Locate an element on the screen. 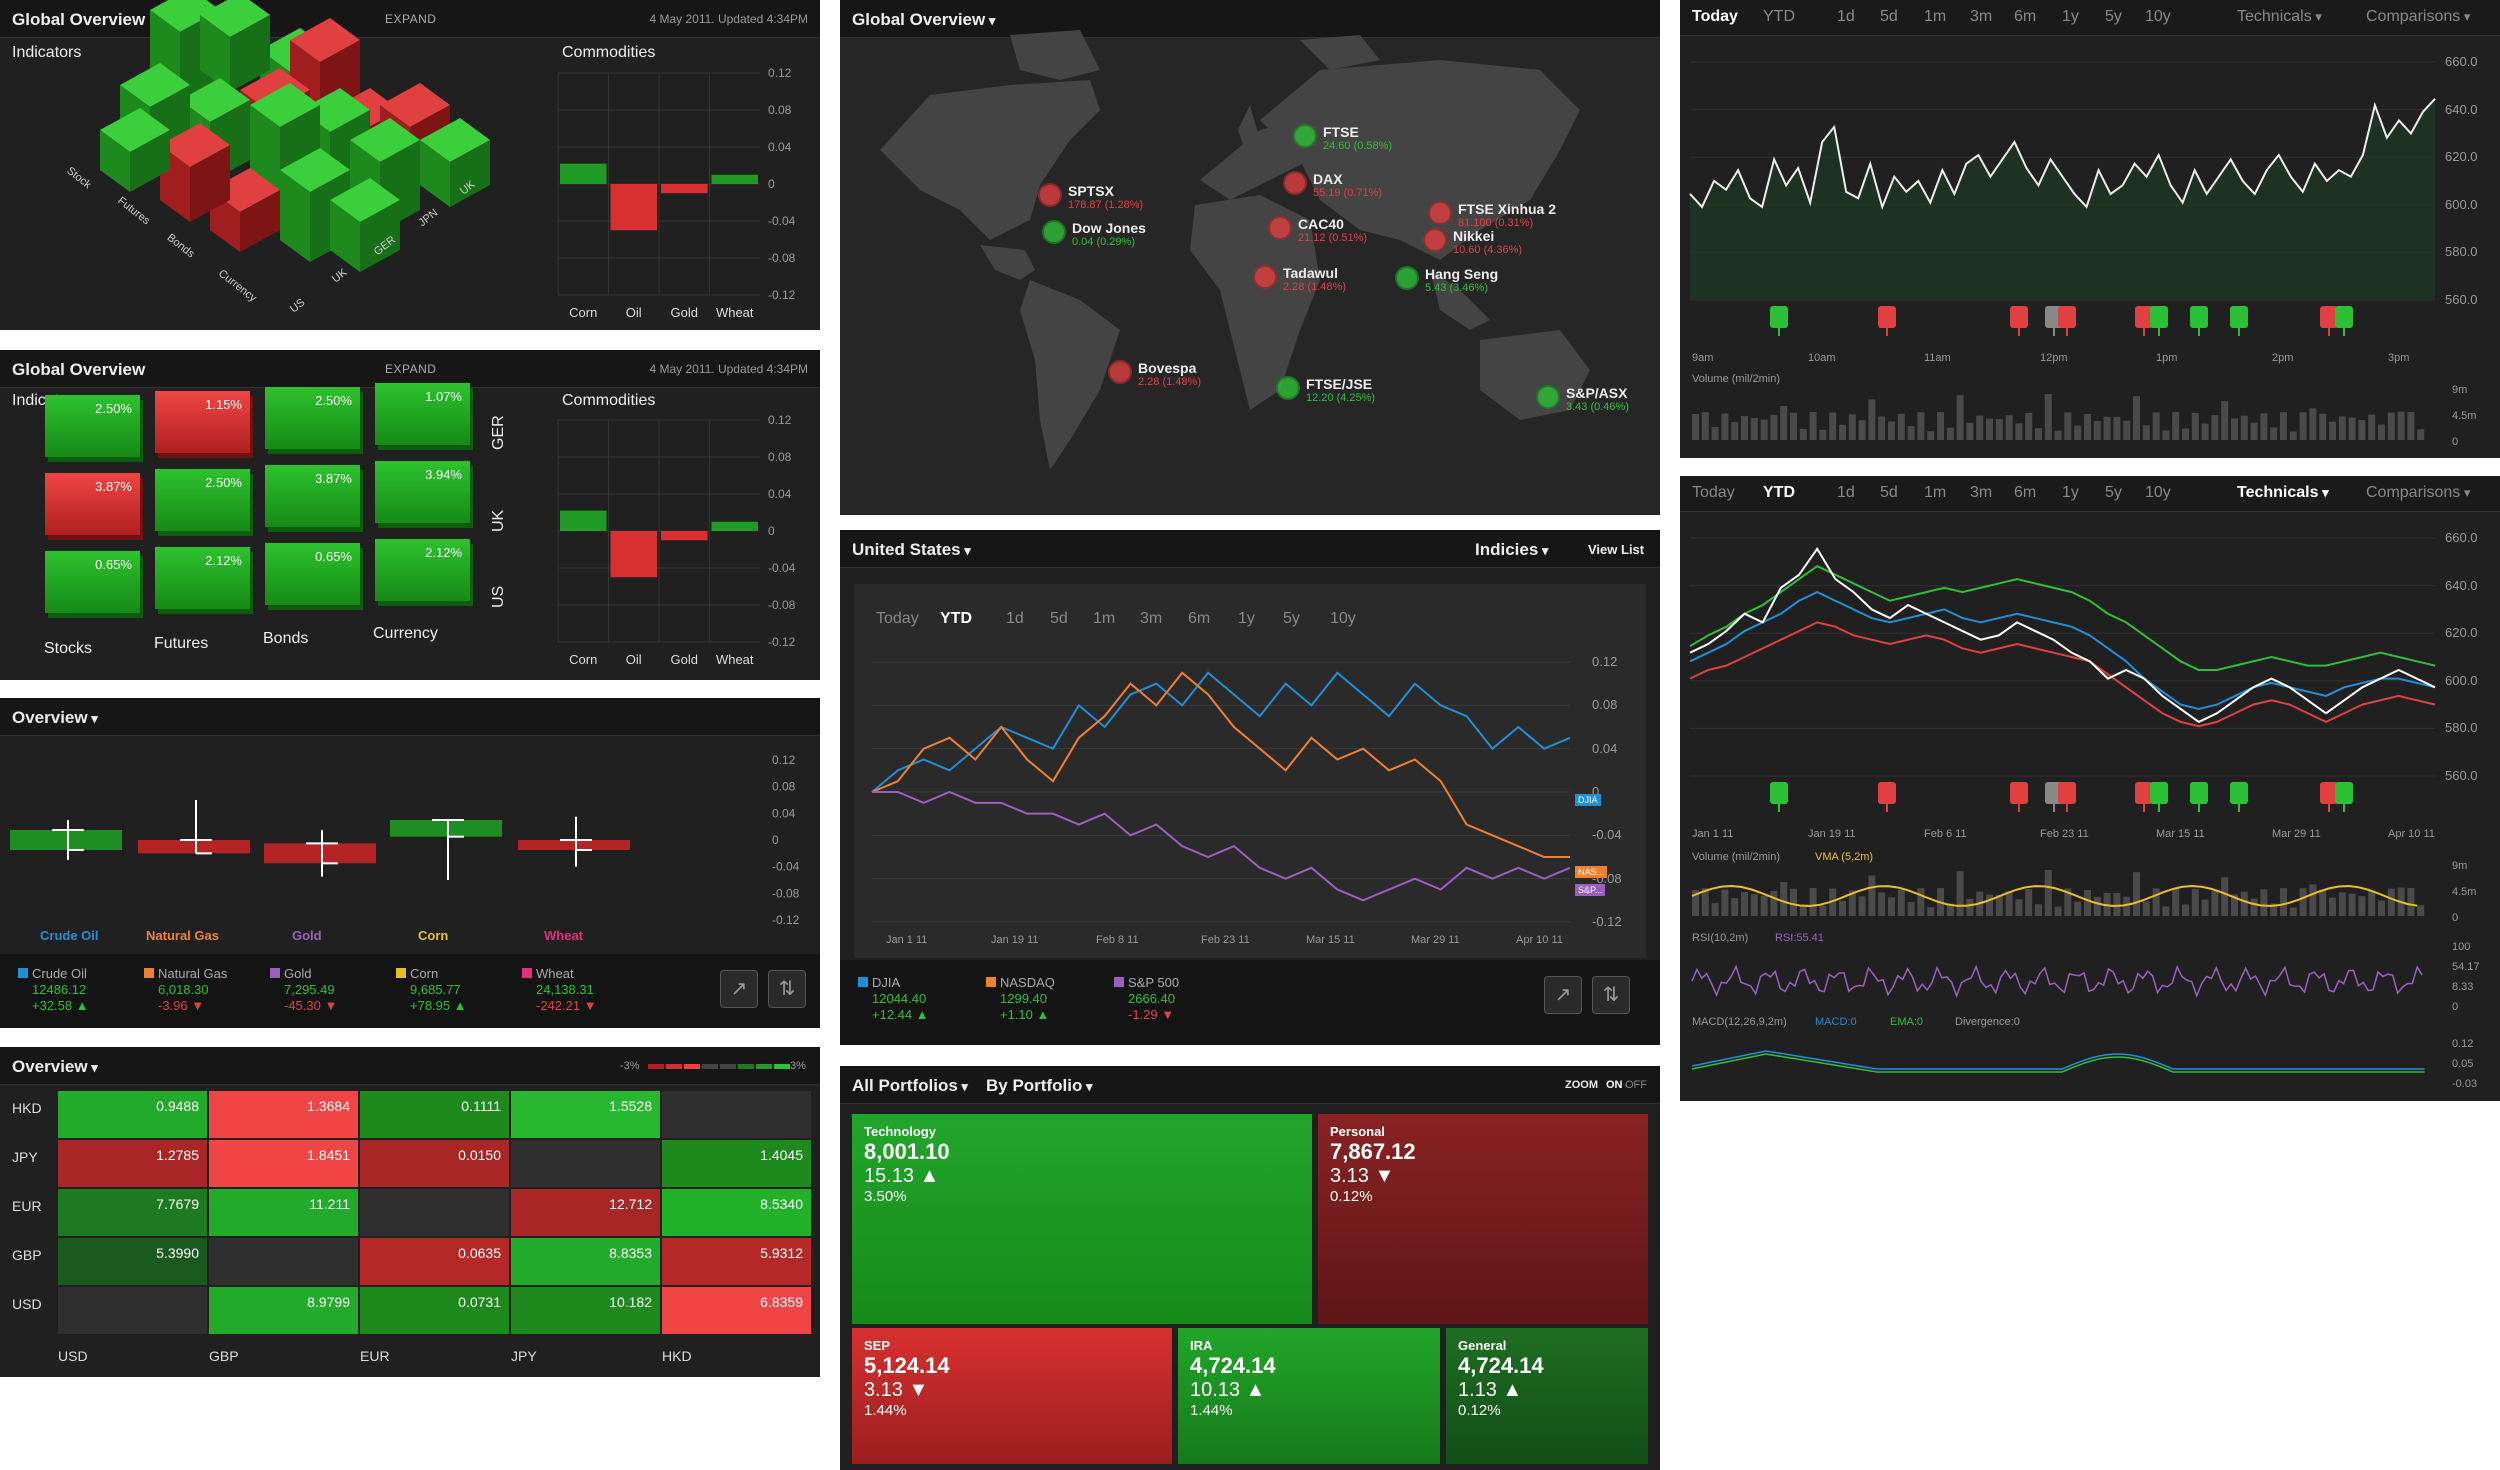 The width and height of the screenshot is (2500, 1470). legend-item: Crude Oil 12486.12 +32.58 ▲ is located at coordinates (53, 990).